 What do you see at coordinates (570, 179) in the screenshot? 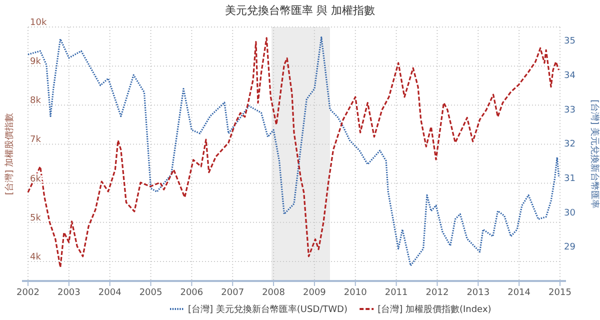
I see `y2-tick-label: 31` at bounding box center [570, 179].